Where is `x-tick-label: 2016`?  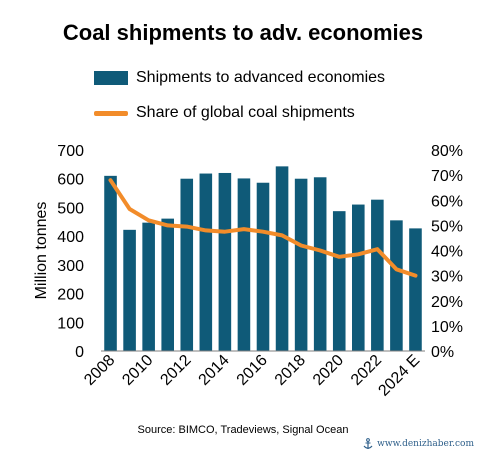 x-tick-label: 2016 is located at coordinates (252, 370).